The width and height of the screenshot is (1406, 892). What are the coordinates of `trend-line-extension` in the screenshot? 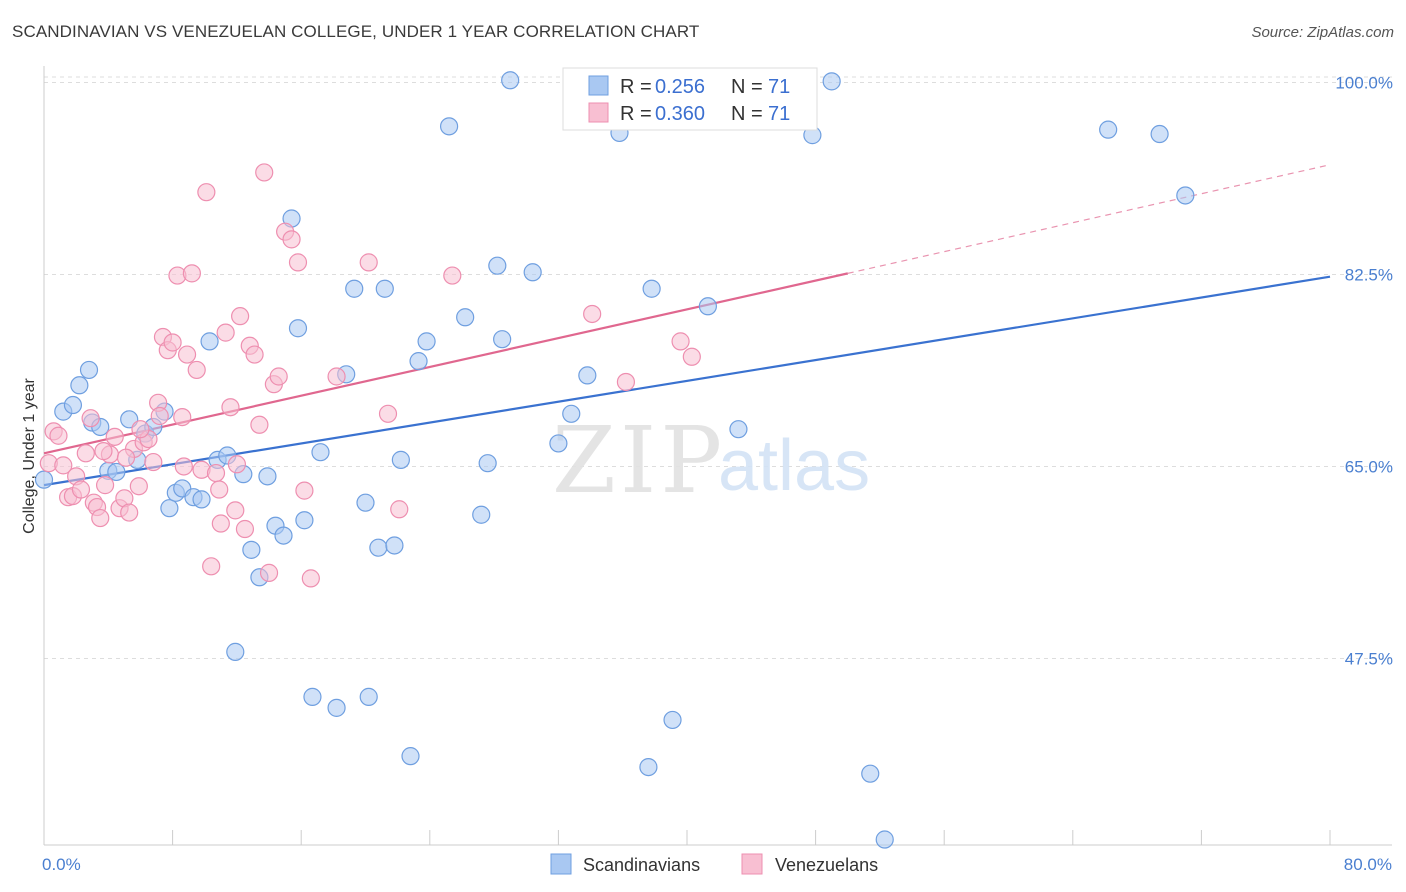 It's located at (1089, 219).